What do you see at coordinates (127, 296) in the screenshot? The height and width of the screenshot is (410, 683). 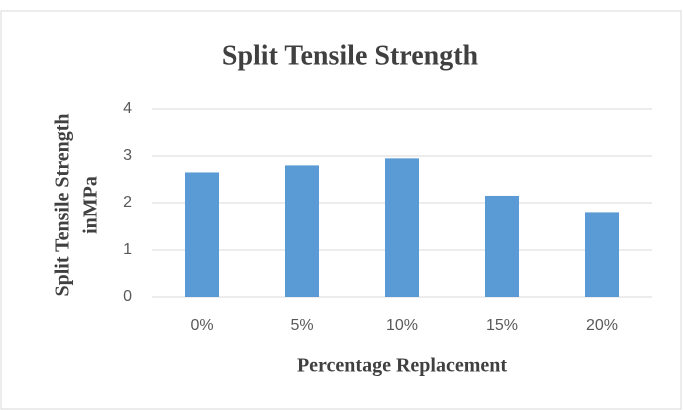 I see `y-tick-label: 0` at bounding box center [127, 296].